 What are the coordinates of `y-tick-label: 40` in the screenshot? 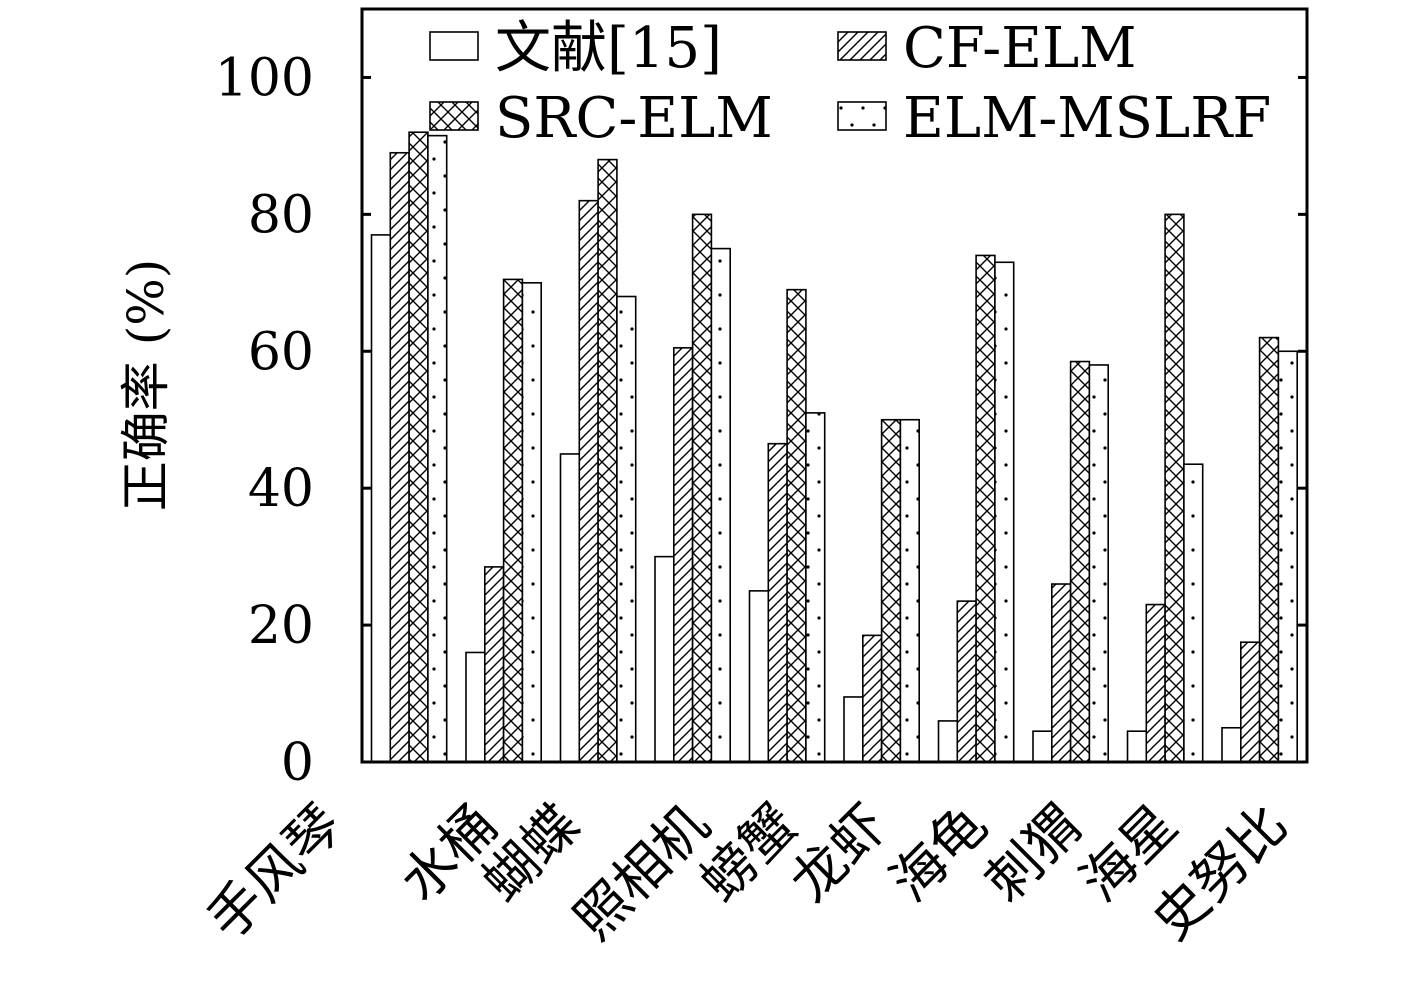 It's located at (281, 489).